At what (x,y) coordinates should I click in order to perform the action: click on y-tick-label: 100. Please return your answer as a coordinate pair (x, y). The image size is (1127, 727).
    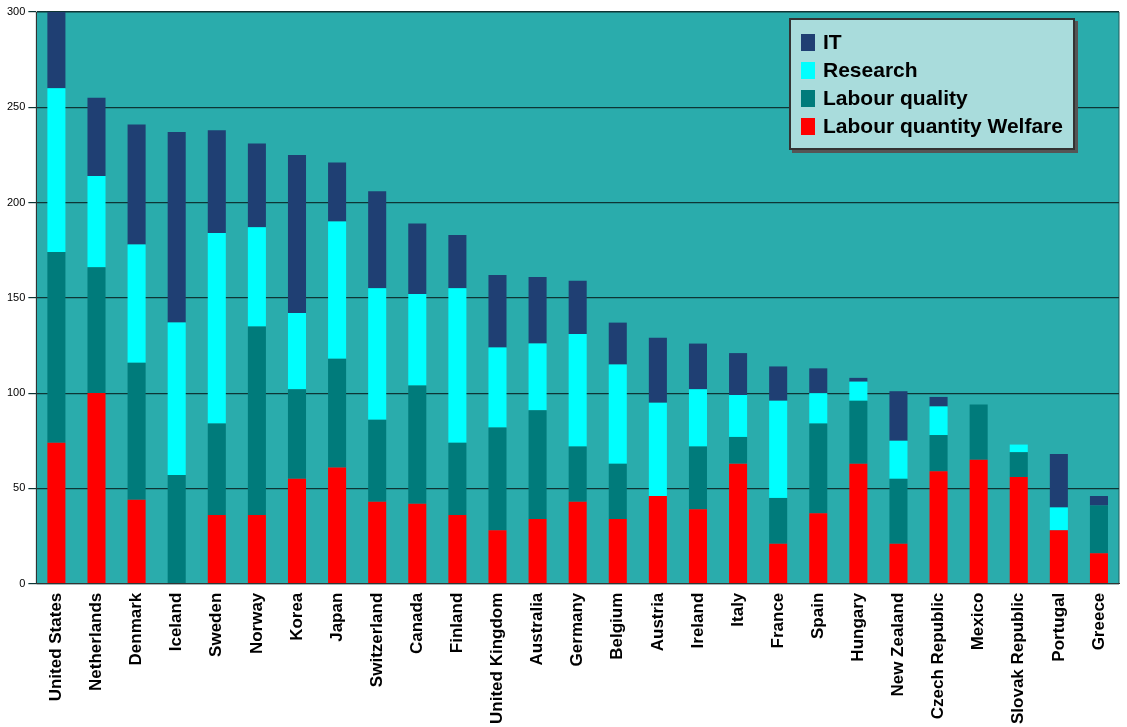
    Looking at the image, I should click on (16, 392).